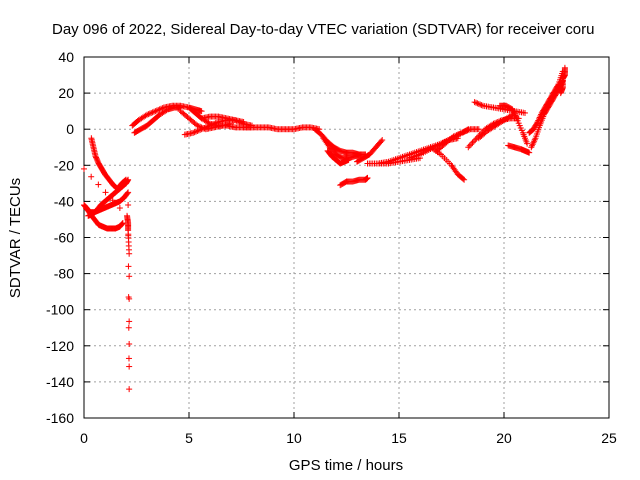 The width and height of the screenshot is (640, 480). What do you see at coordinates (346, 465) in the screenshot?
I see `x-axis-label: GPS time / hours` at bounding box center [346, 465].